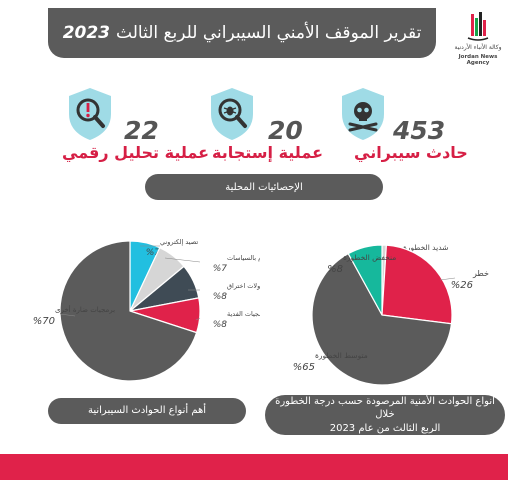 This screenshot has width=508, height=480. Describe the element at coordinates (90, 114) in the screenshot. I see `shield-alert-icon` at that location.